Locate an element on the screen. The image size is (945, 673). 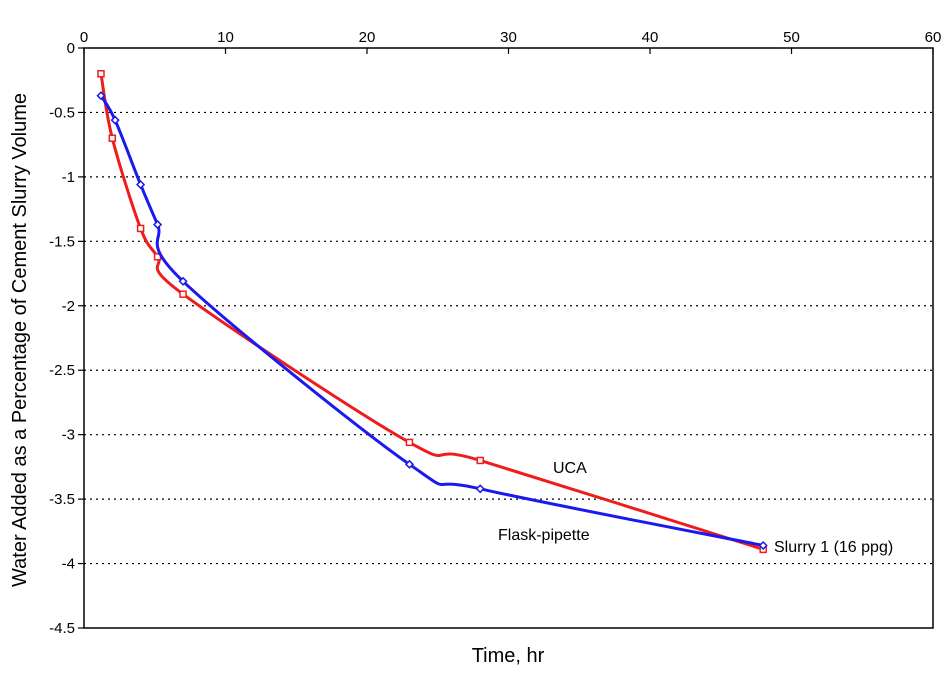
y-tick-label: -4.5 is located at coordinates (62, 628).